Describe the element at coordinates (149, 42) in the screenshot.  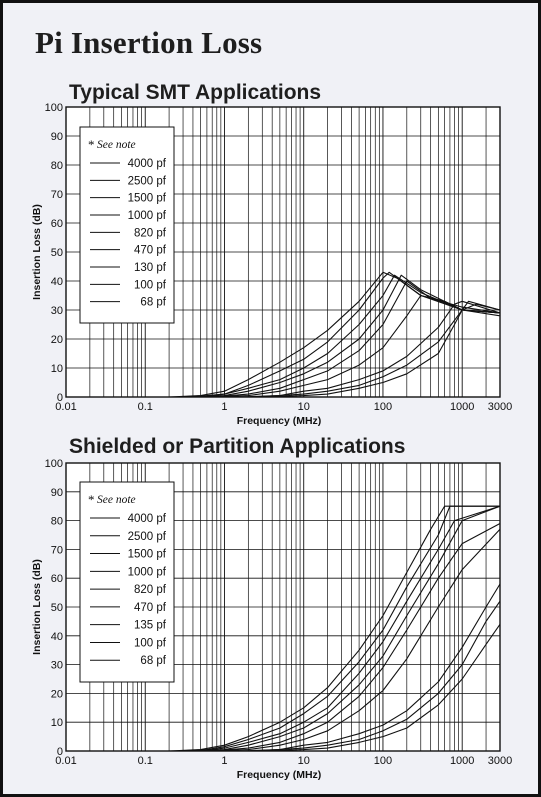
I see `page-title: Pi Insertion Loss` at that location.